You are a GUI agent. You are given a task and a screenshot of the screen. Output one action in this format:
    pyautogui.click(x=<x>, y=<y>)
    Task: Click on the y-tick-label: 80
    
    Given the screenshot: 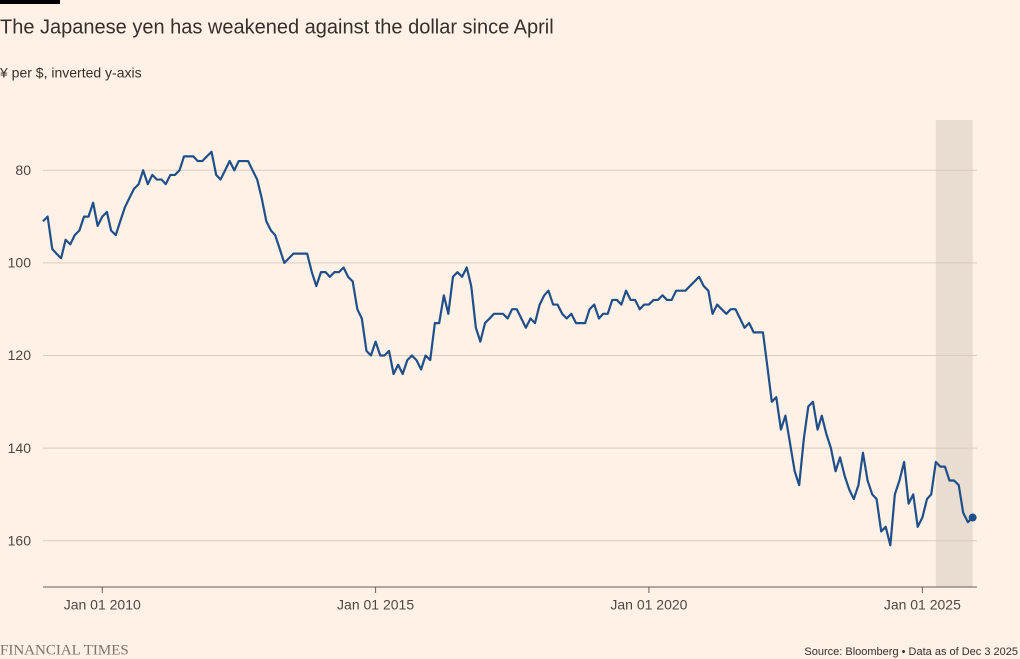 What is the action you would take?
    pyautogui.click(x=23, y=170)
    